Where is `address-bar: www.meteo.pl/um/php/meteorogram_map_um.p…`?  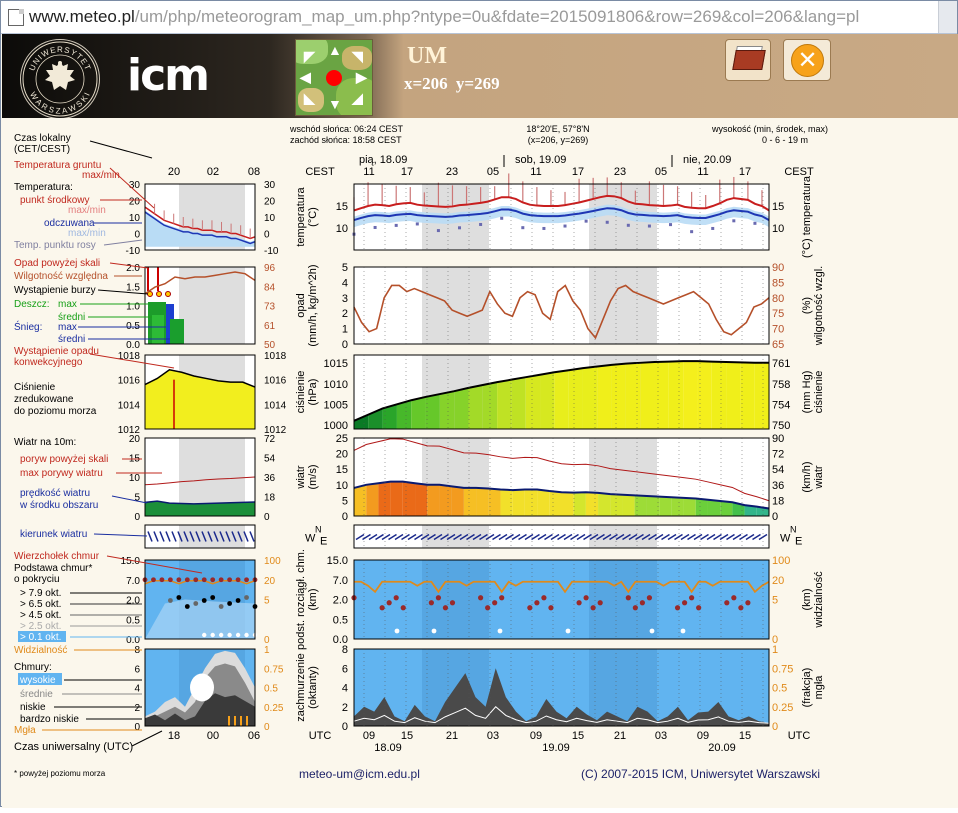
address-bar: www.meteo.pl/um/php/meteorogram_map_um.p… is located at coordinates (479, 17).